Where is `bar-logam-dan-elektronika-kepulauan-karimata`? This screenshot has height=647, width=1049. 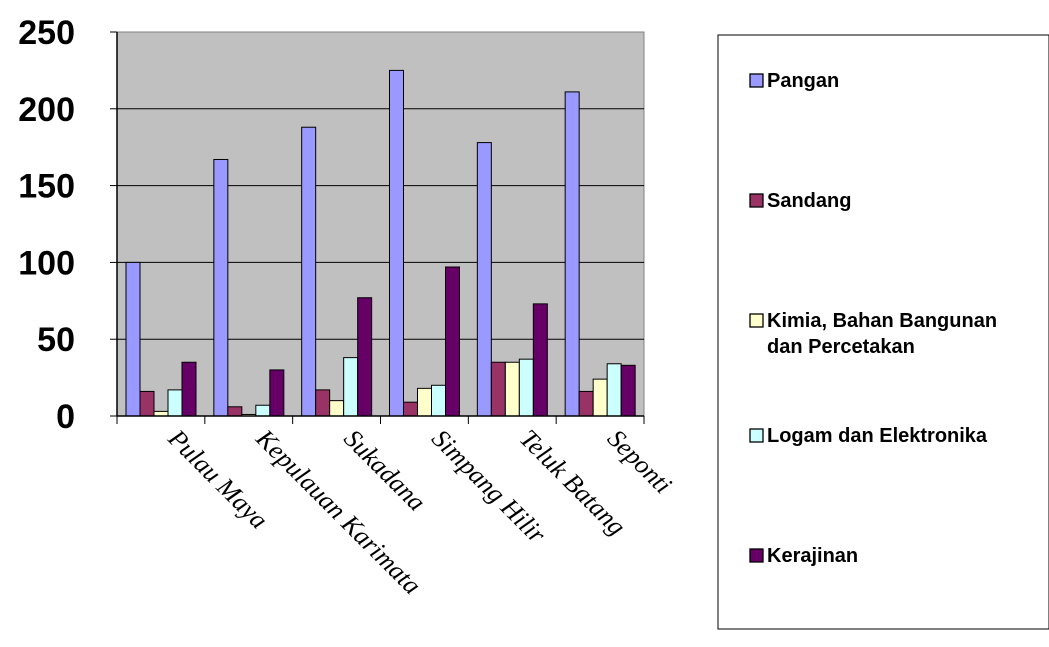
bar-logam-dan-elektronika-kepulauan-karimata is located at coordinates (263, 410).